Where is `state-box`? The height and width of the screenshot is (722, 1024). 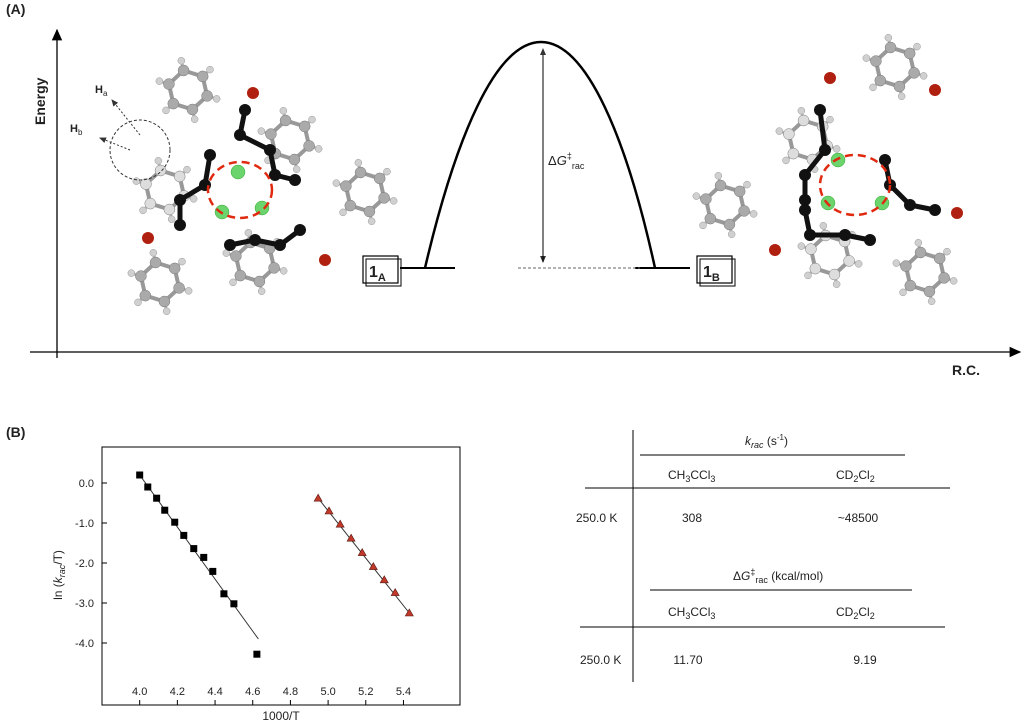
state-box is located at coordinates (714, 269).